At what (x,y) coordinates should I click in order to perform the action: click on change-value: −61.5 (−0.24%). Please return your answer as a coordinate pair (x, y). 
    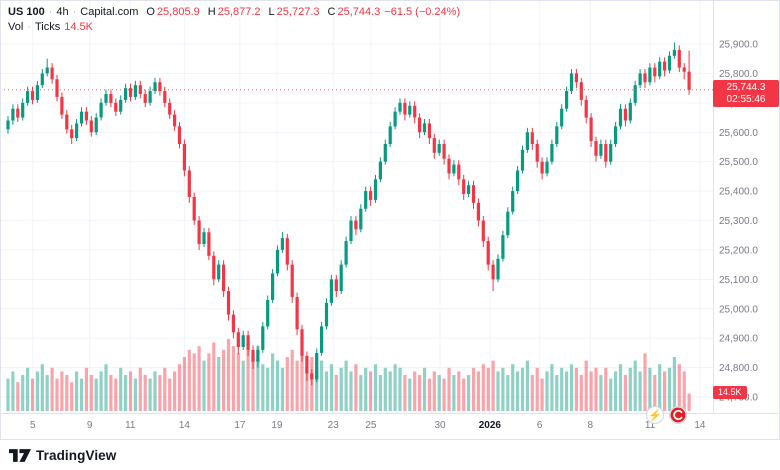
    Looking at the image, I should click on (422, 12).